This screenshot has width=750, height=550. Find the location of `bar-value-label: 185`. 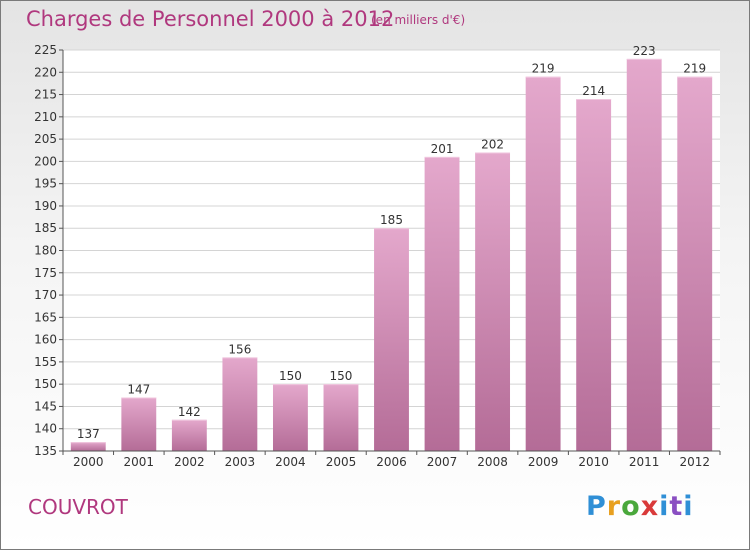

bar-value-label: 185 is located at coordinates (391, 220).